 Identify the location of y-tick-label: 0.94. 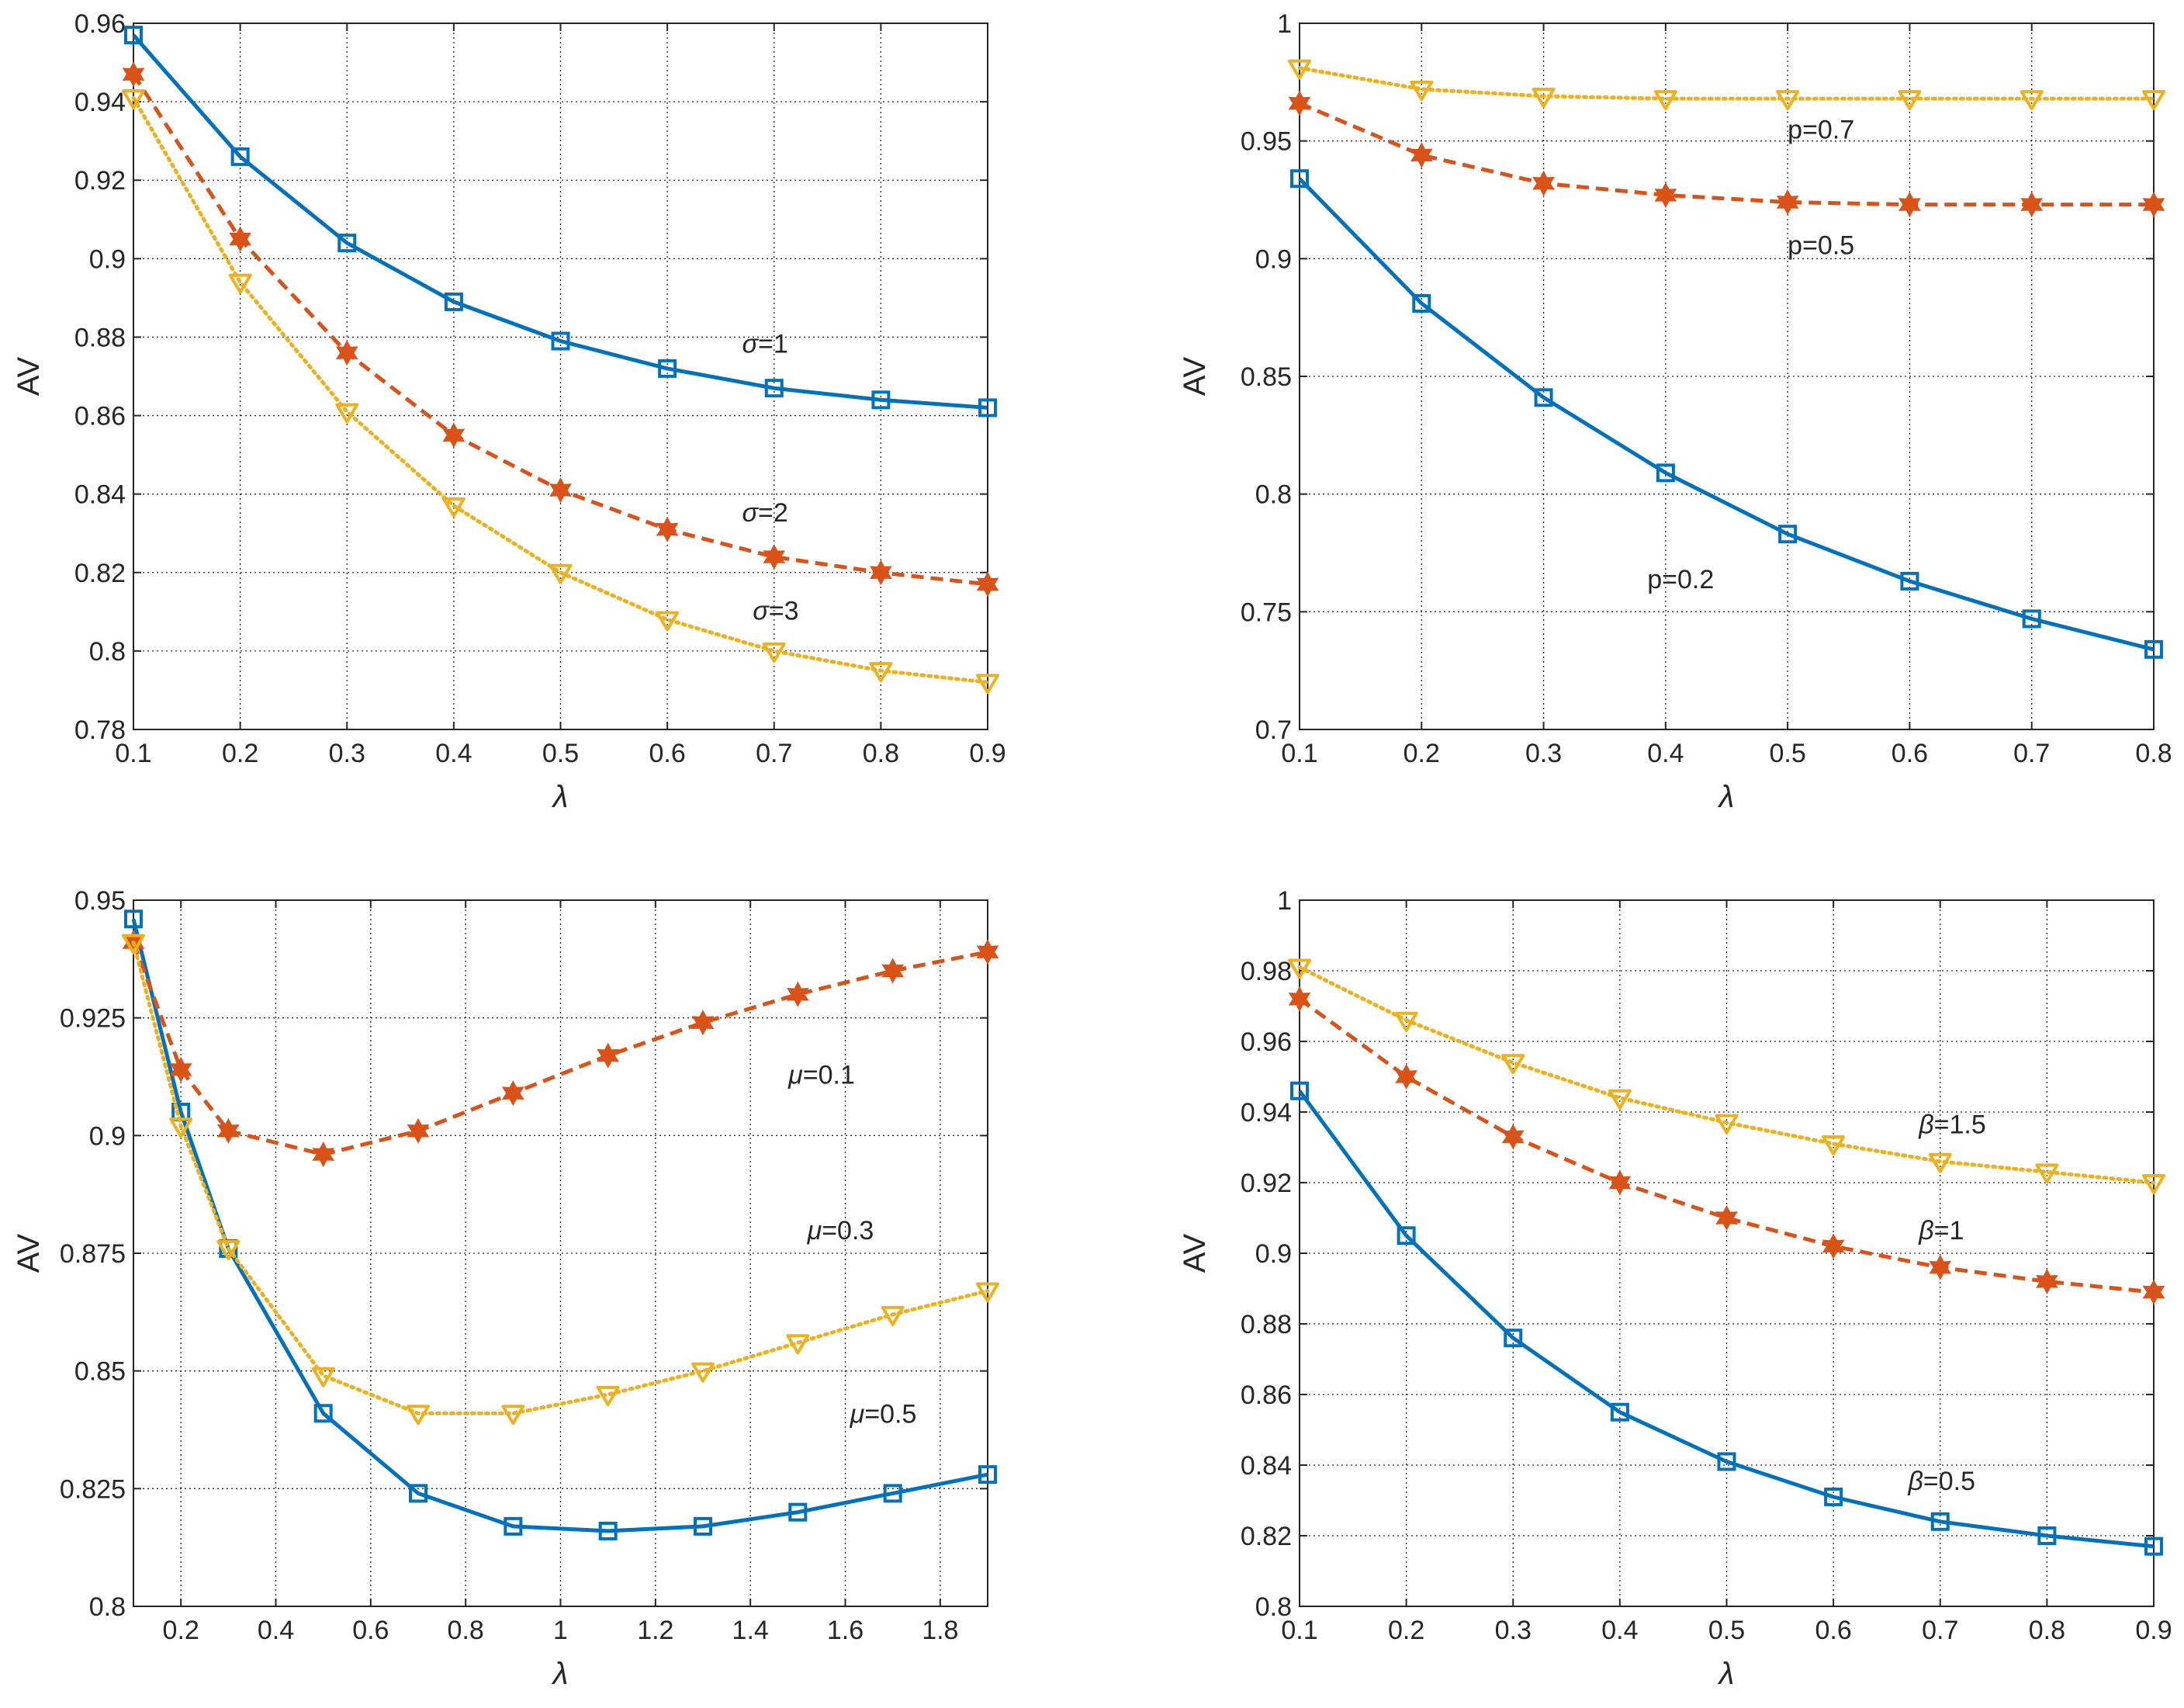
(1266, 1113).